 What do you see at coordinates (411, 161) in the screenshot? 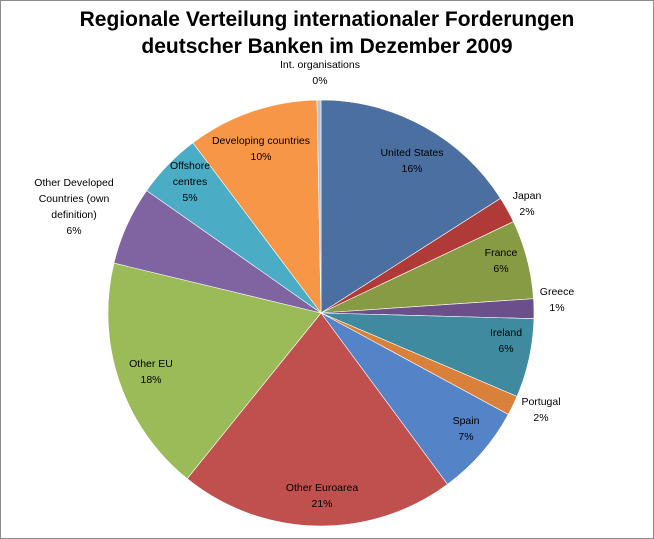
I see `data-label: United States 16%` at bounding box center [411, 161].